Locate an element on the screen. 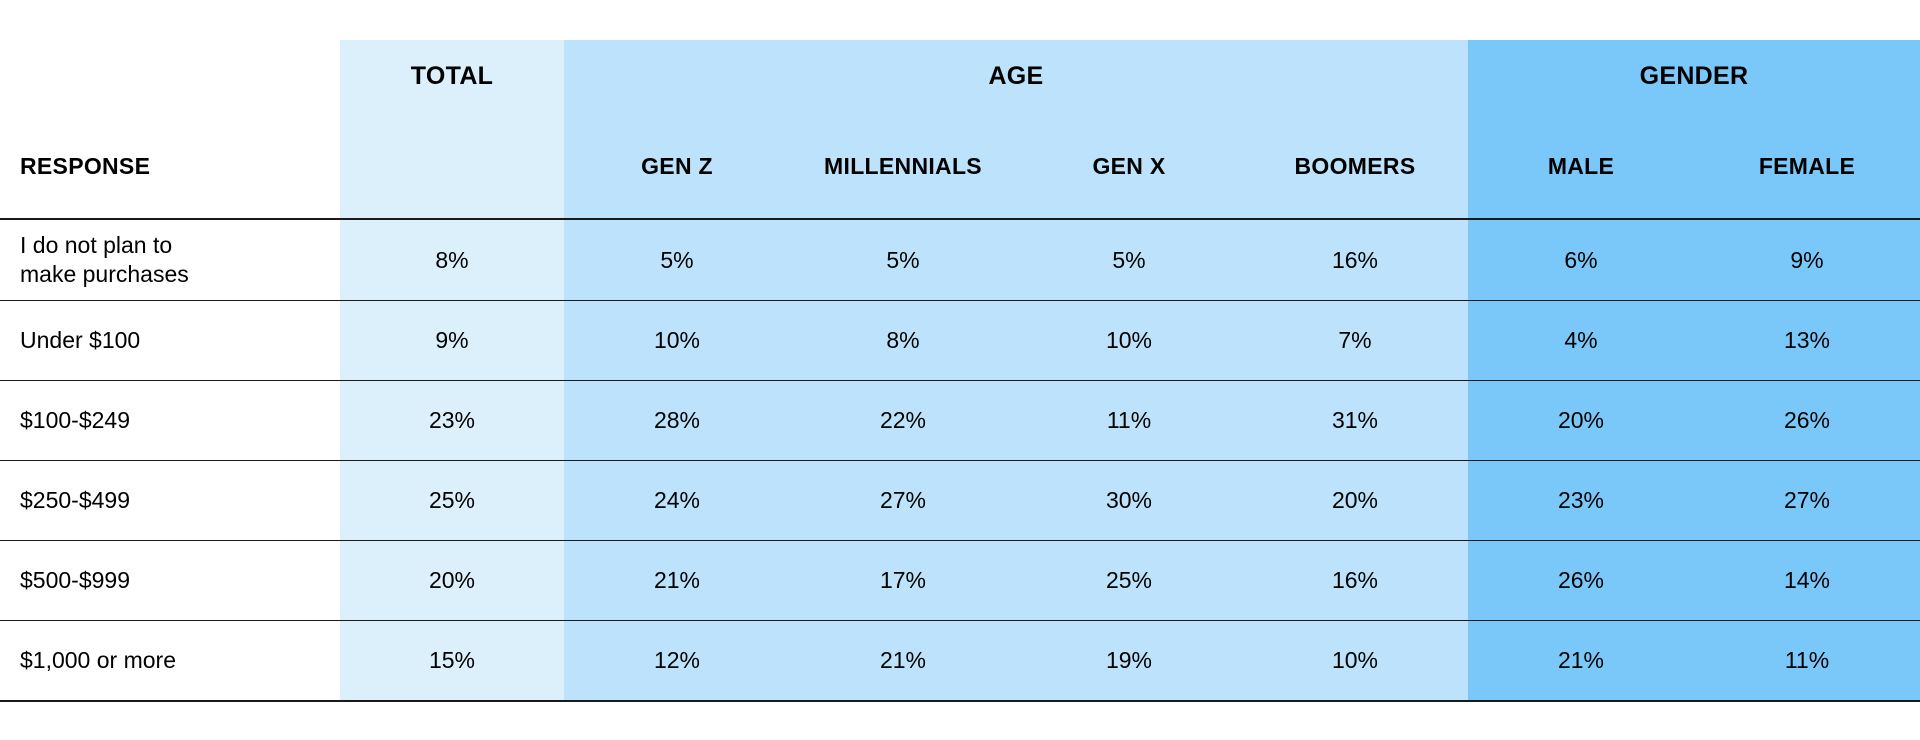 This screenshot has width=1920, height=740. value-cell-millennials: 22% is located at coordinates (903, 419).